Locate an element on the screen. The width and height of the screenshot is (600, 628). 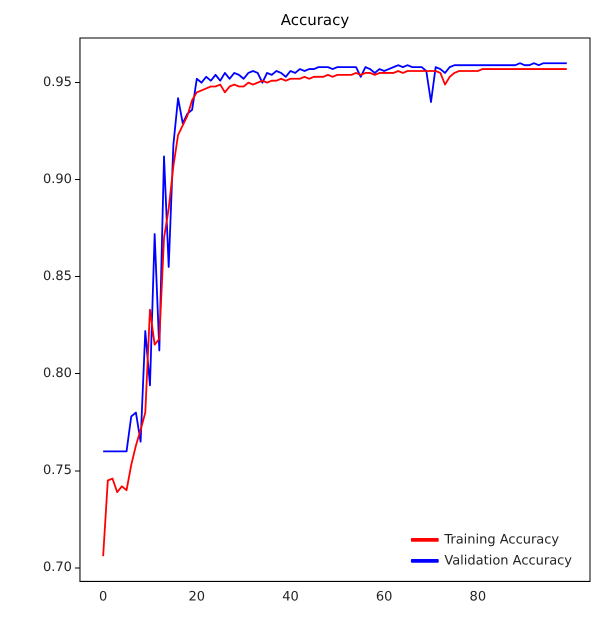
chart-title: Accuracy is located at coordinates (315, 19).